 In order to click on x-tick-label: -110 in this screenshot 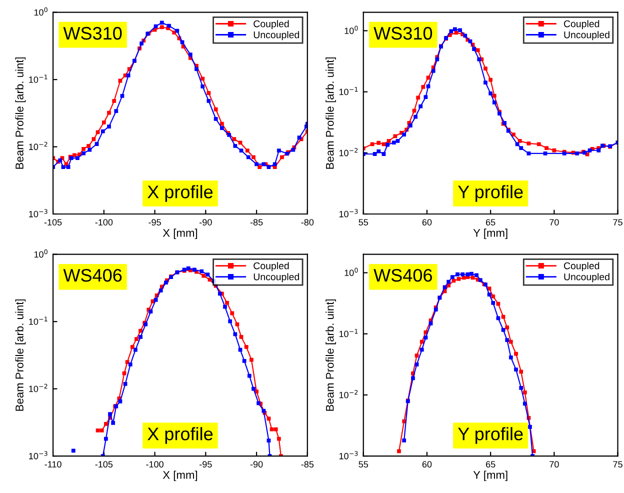, I will do `click(53, 464)`.